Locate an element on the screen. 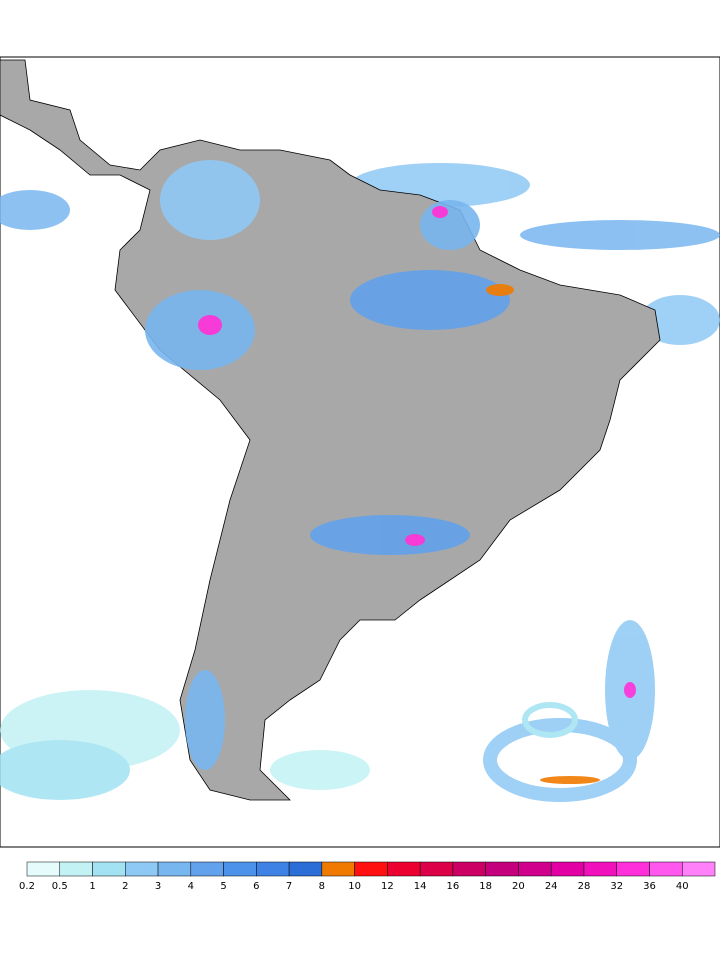 The image size is (720, 964). legend-label: 0.5 is located at coordinates (60, 886).